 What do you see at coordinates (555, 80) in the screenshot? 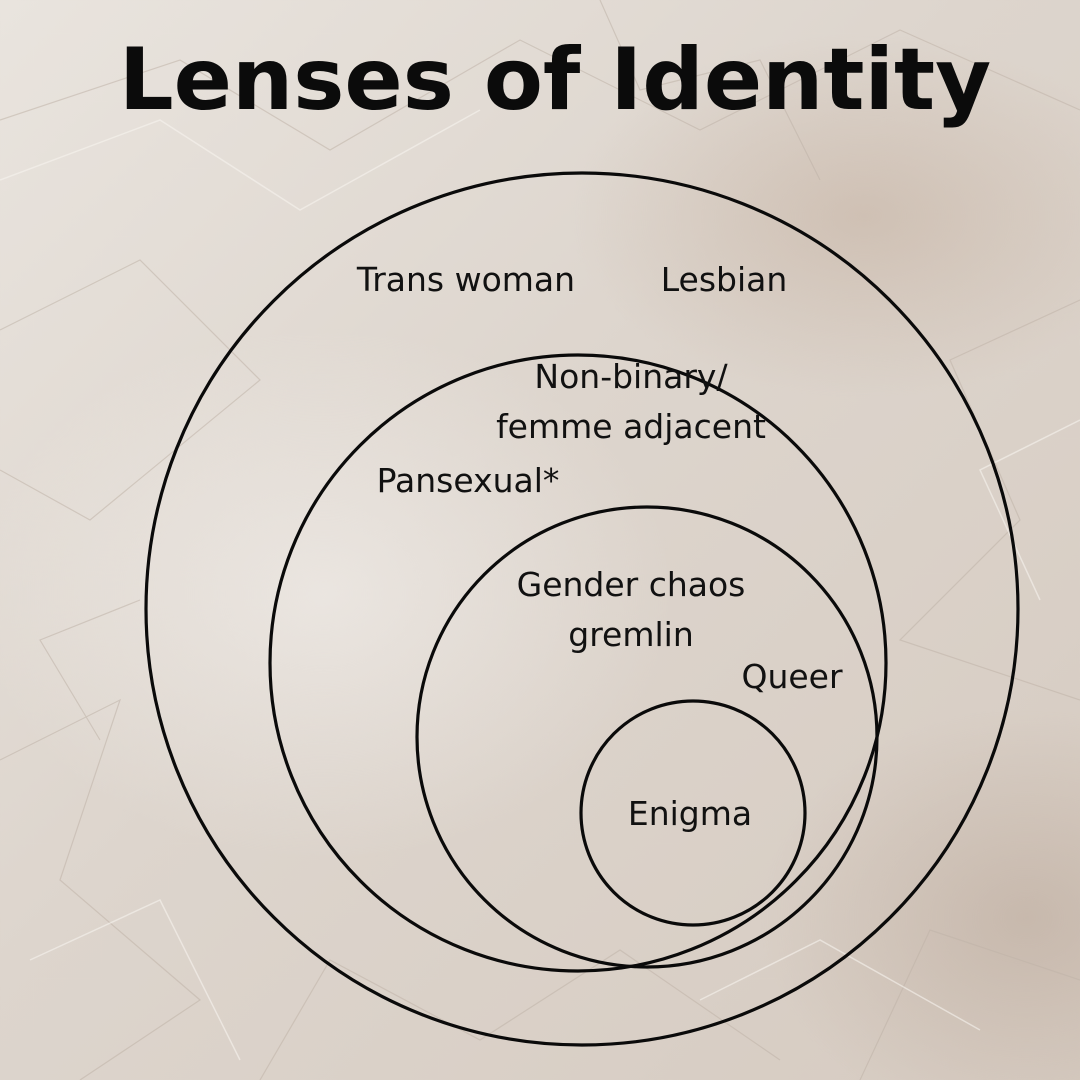
I see `page-title: Lenses of Identity` at bounding box center [555, 80].